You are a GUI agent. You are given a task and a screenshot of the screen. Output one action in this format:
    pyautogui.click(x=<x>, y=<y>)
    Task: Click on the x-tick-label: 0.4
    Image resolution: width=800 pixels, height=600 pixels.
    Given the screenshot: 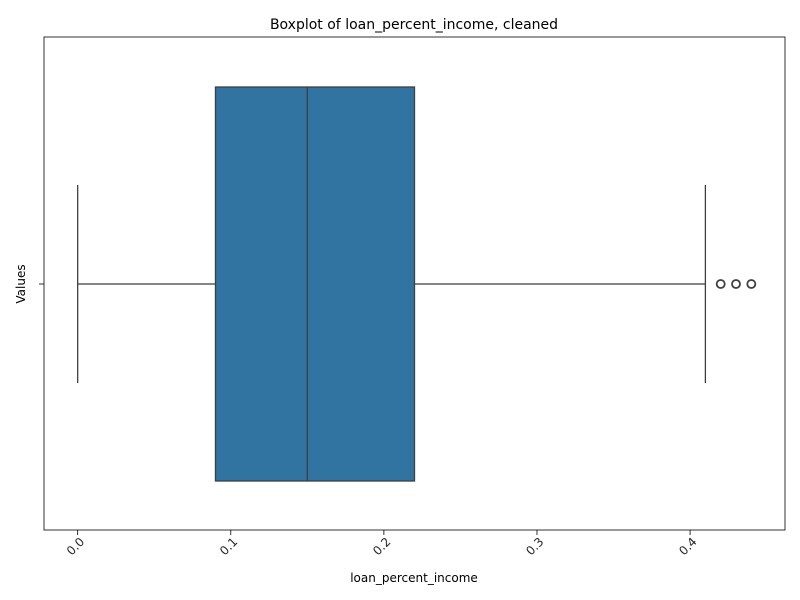 What is the action you would take?
    pyautogui.click(x=687, y=546)
    